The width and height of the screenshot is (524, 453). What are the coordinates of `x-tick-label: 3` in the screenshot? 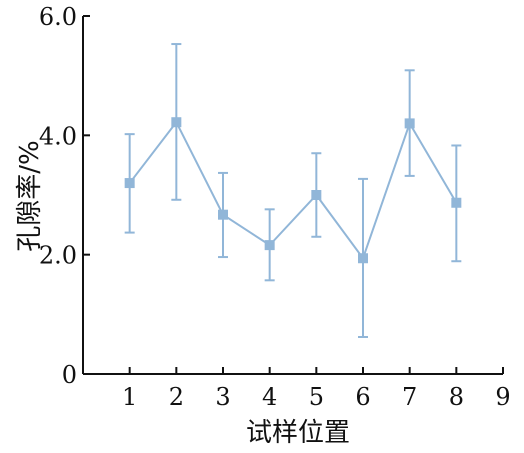 It's located at (222, 397).